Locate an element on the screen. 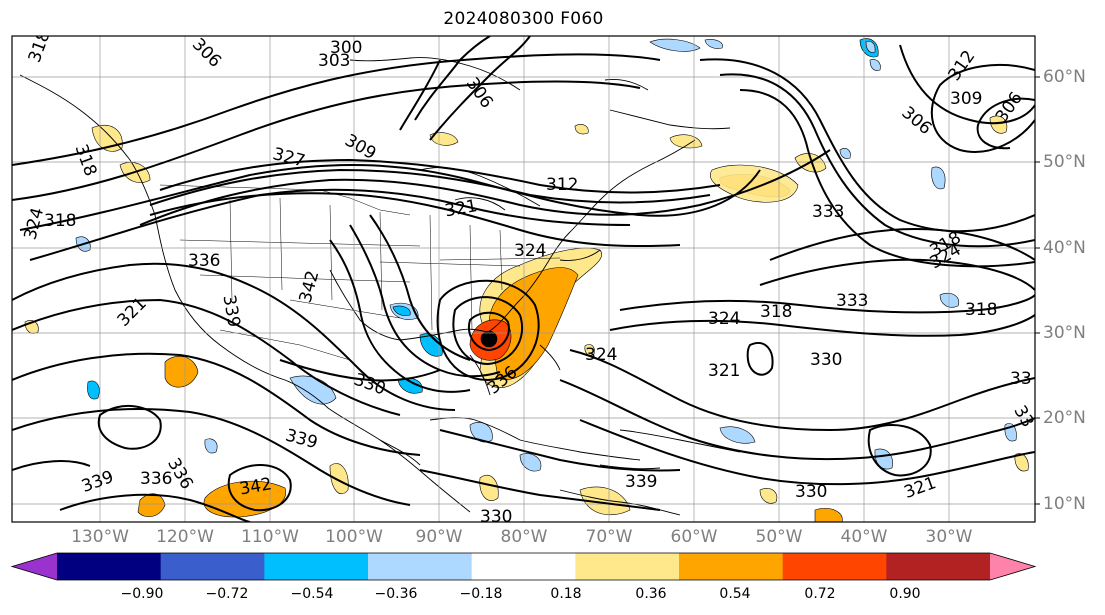 The width and height of the screenshot is (1105, 615). lon-label: 90°W is located at coordinates (439, 537).